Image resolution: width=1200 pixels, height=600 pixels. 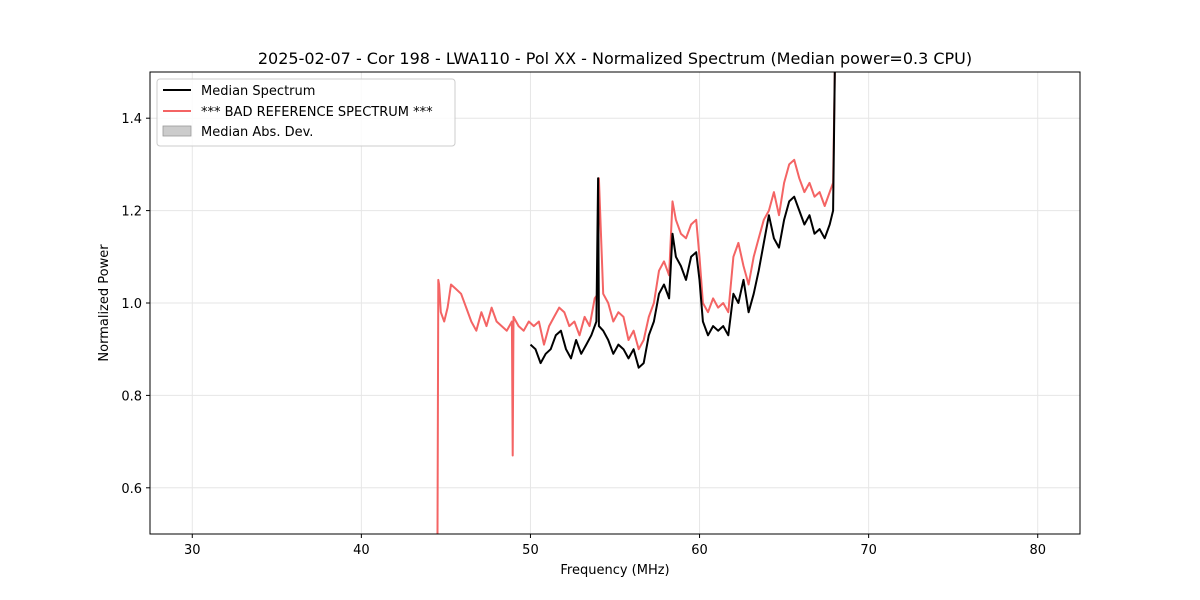 What do you see at coordinates (131, 489) in the screenshot?
I see `y-tick-label: 0.6` at bounding box center [131, 489].